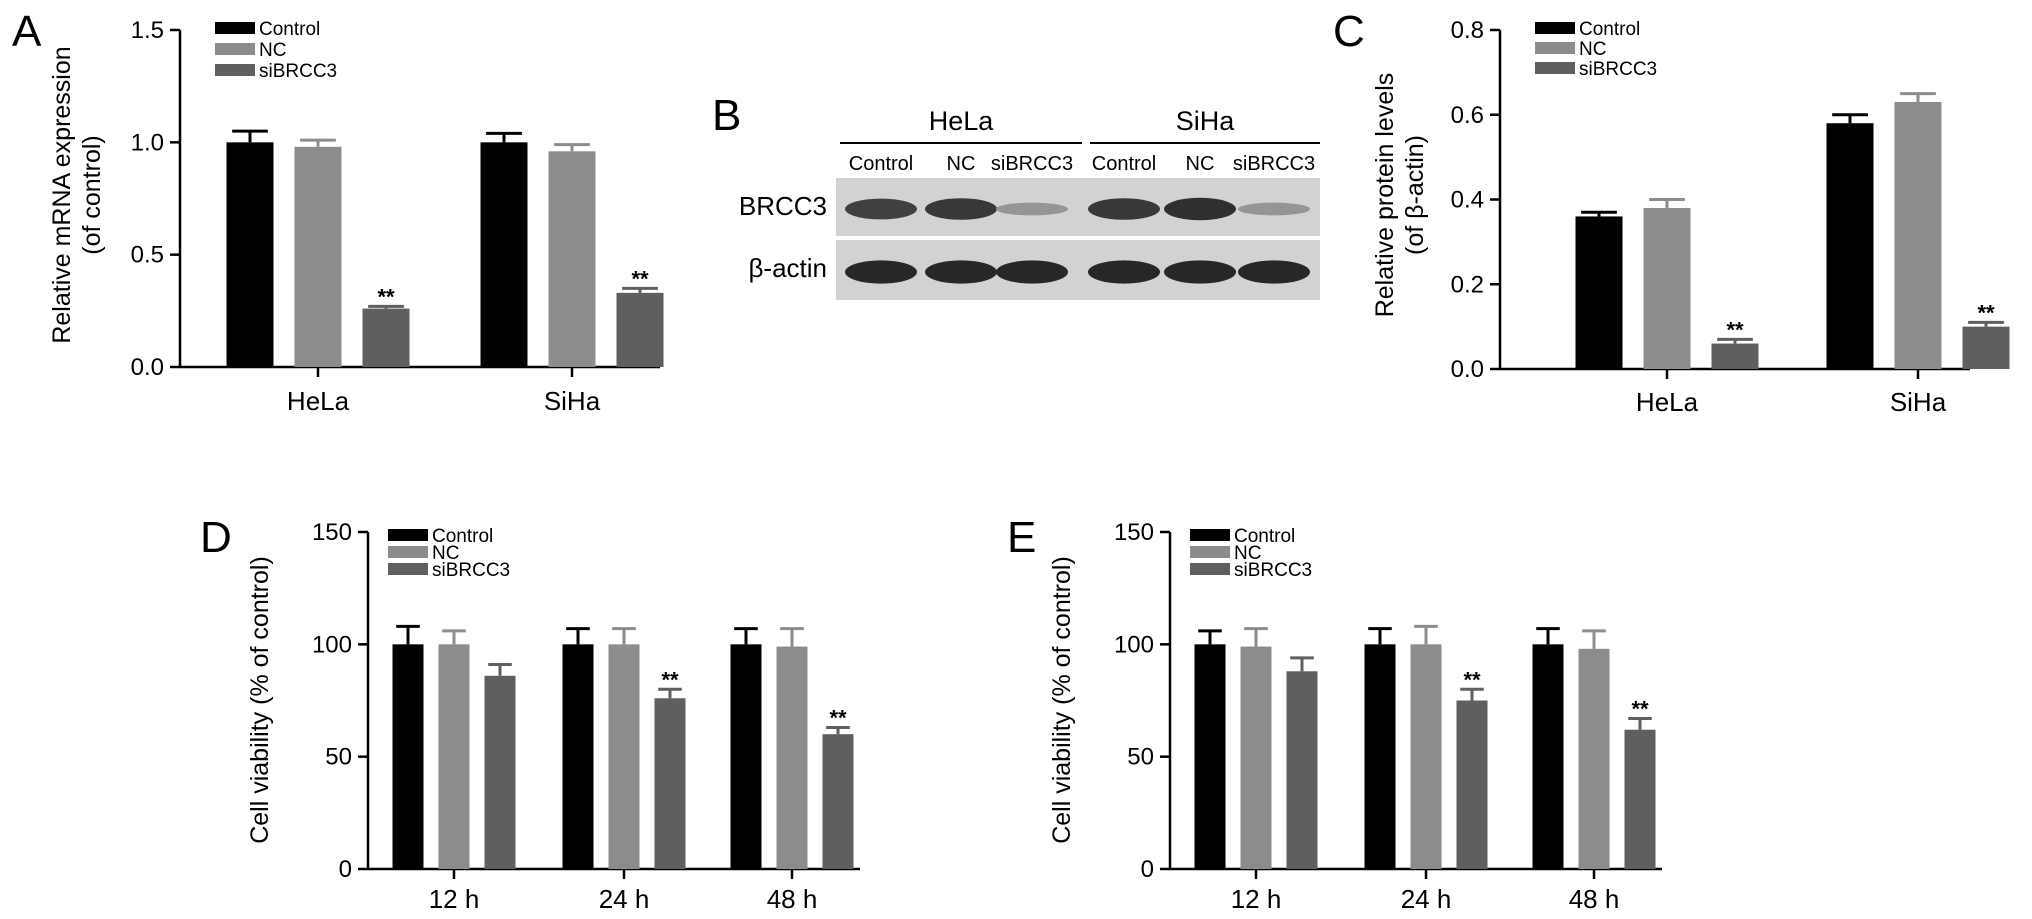  What do you see at coordinates (783, 206) in the screenshot?
I see `blot-row-label: BRCC3` at bounding box center [783, 206].